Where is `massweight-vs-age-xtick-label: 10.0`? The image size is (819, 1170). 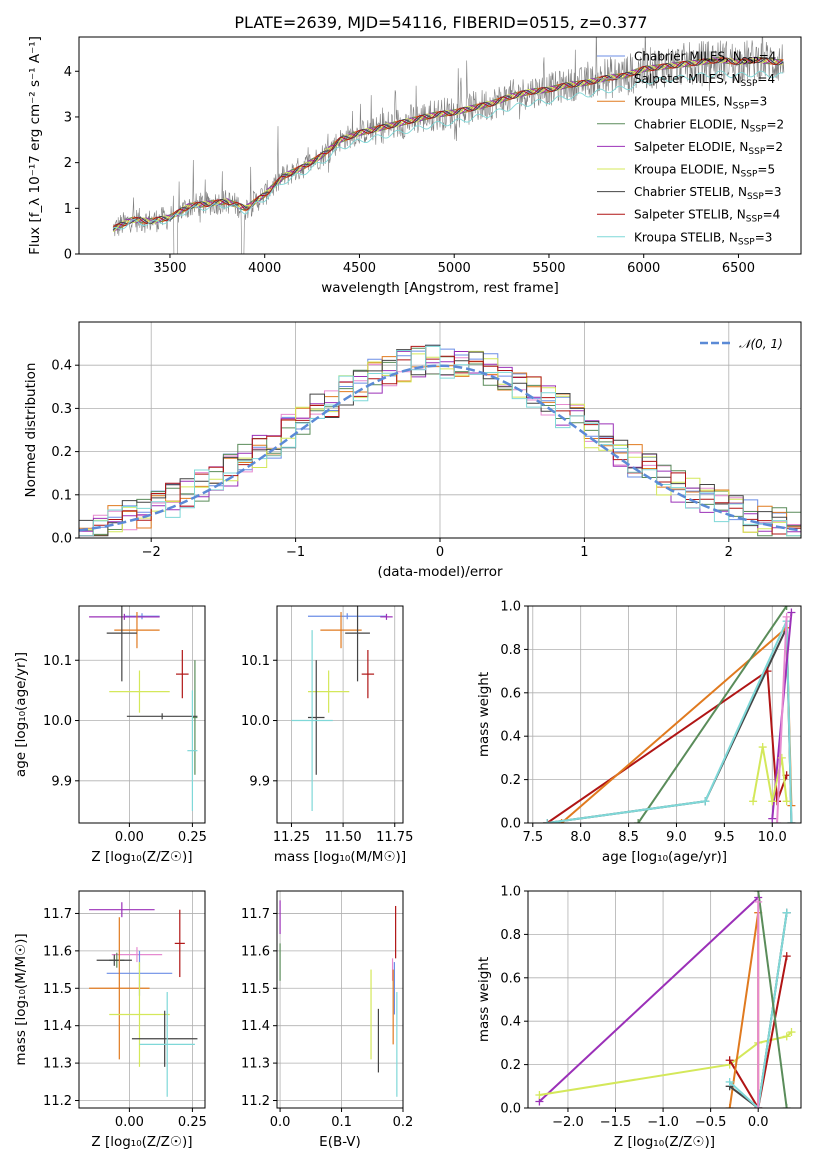
massweight-vs-age-xtick-label: 10.0 is located at coordinates (772, 837).